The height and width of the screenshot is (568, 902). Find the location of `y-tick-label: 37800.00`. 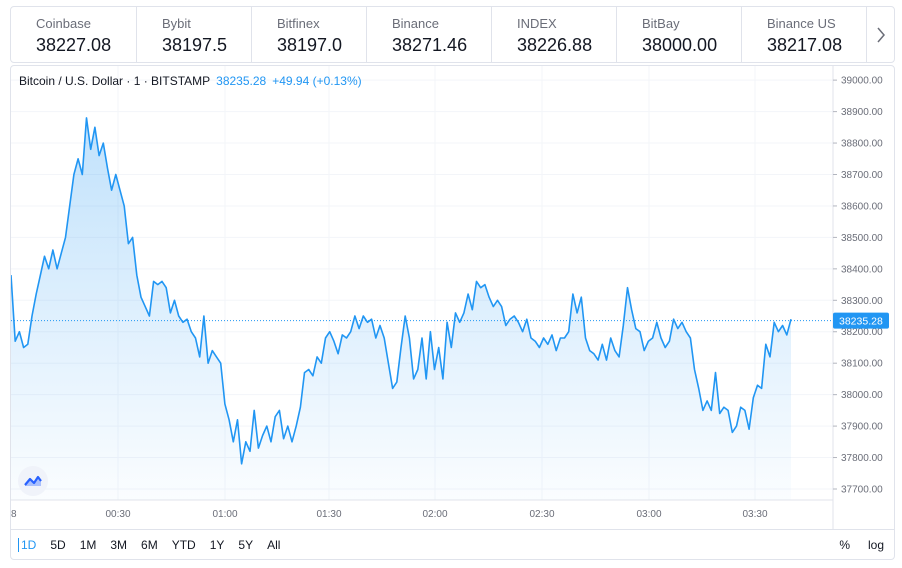

y-tick-label: 37800.00 is located at coordinates (862, 458).